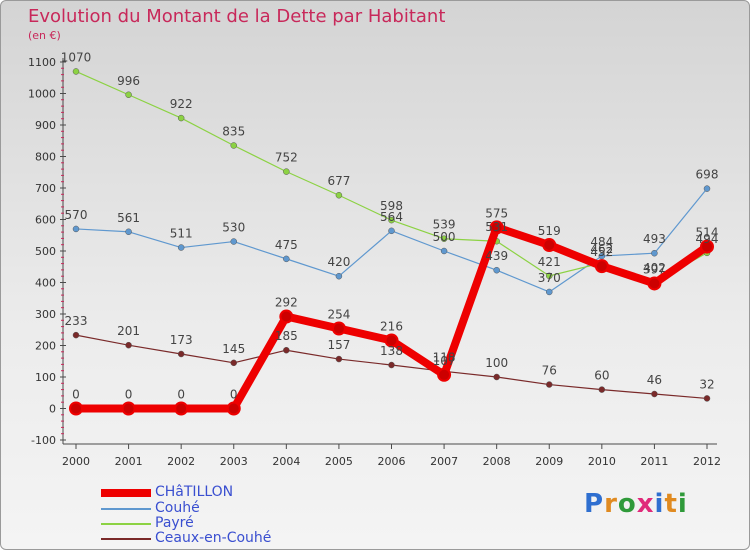  Describe the element at coordinates (707, 175) in the screenshot. I see `data-label-1: 698` at that location.